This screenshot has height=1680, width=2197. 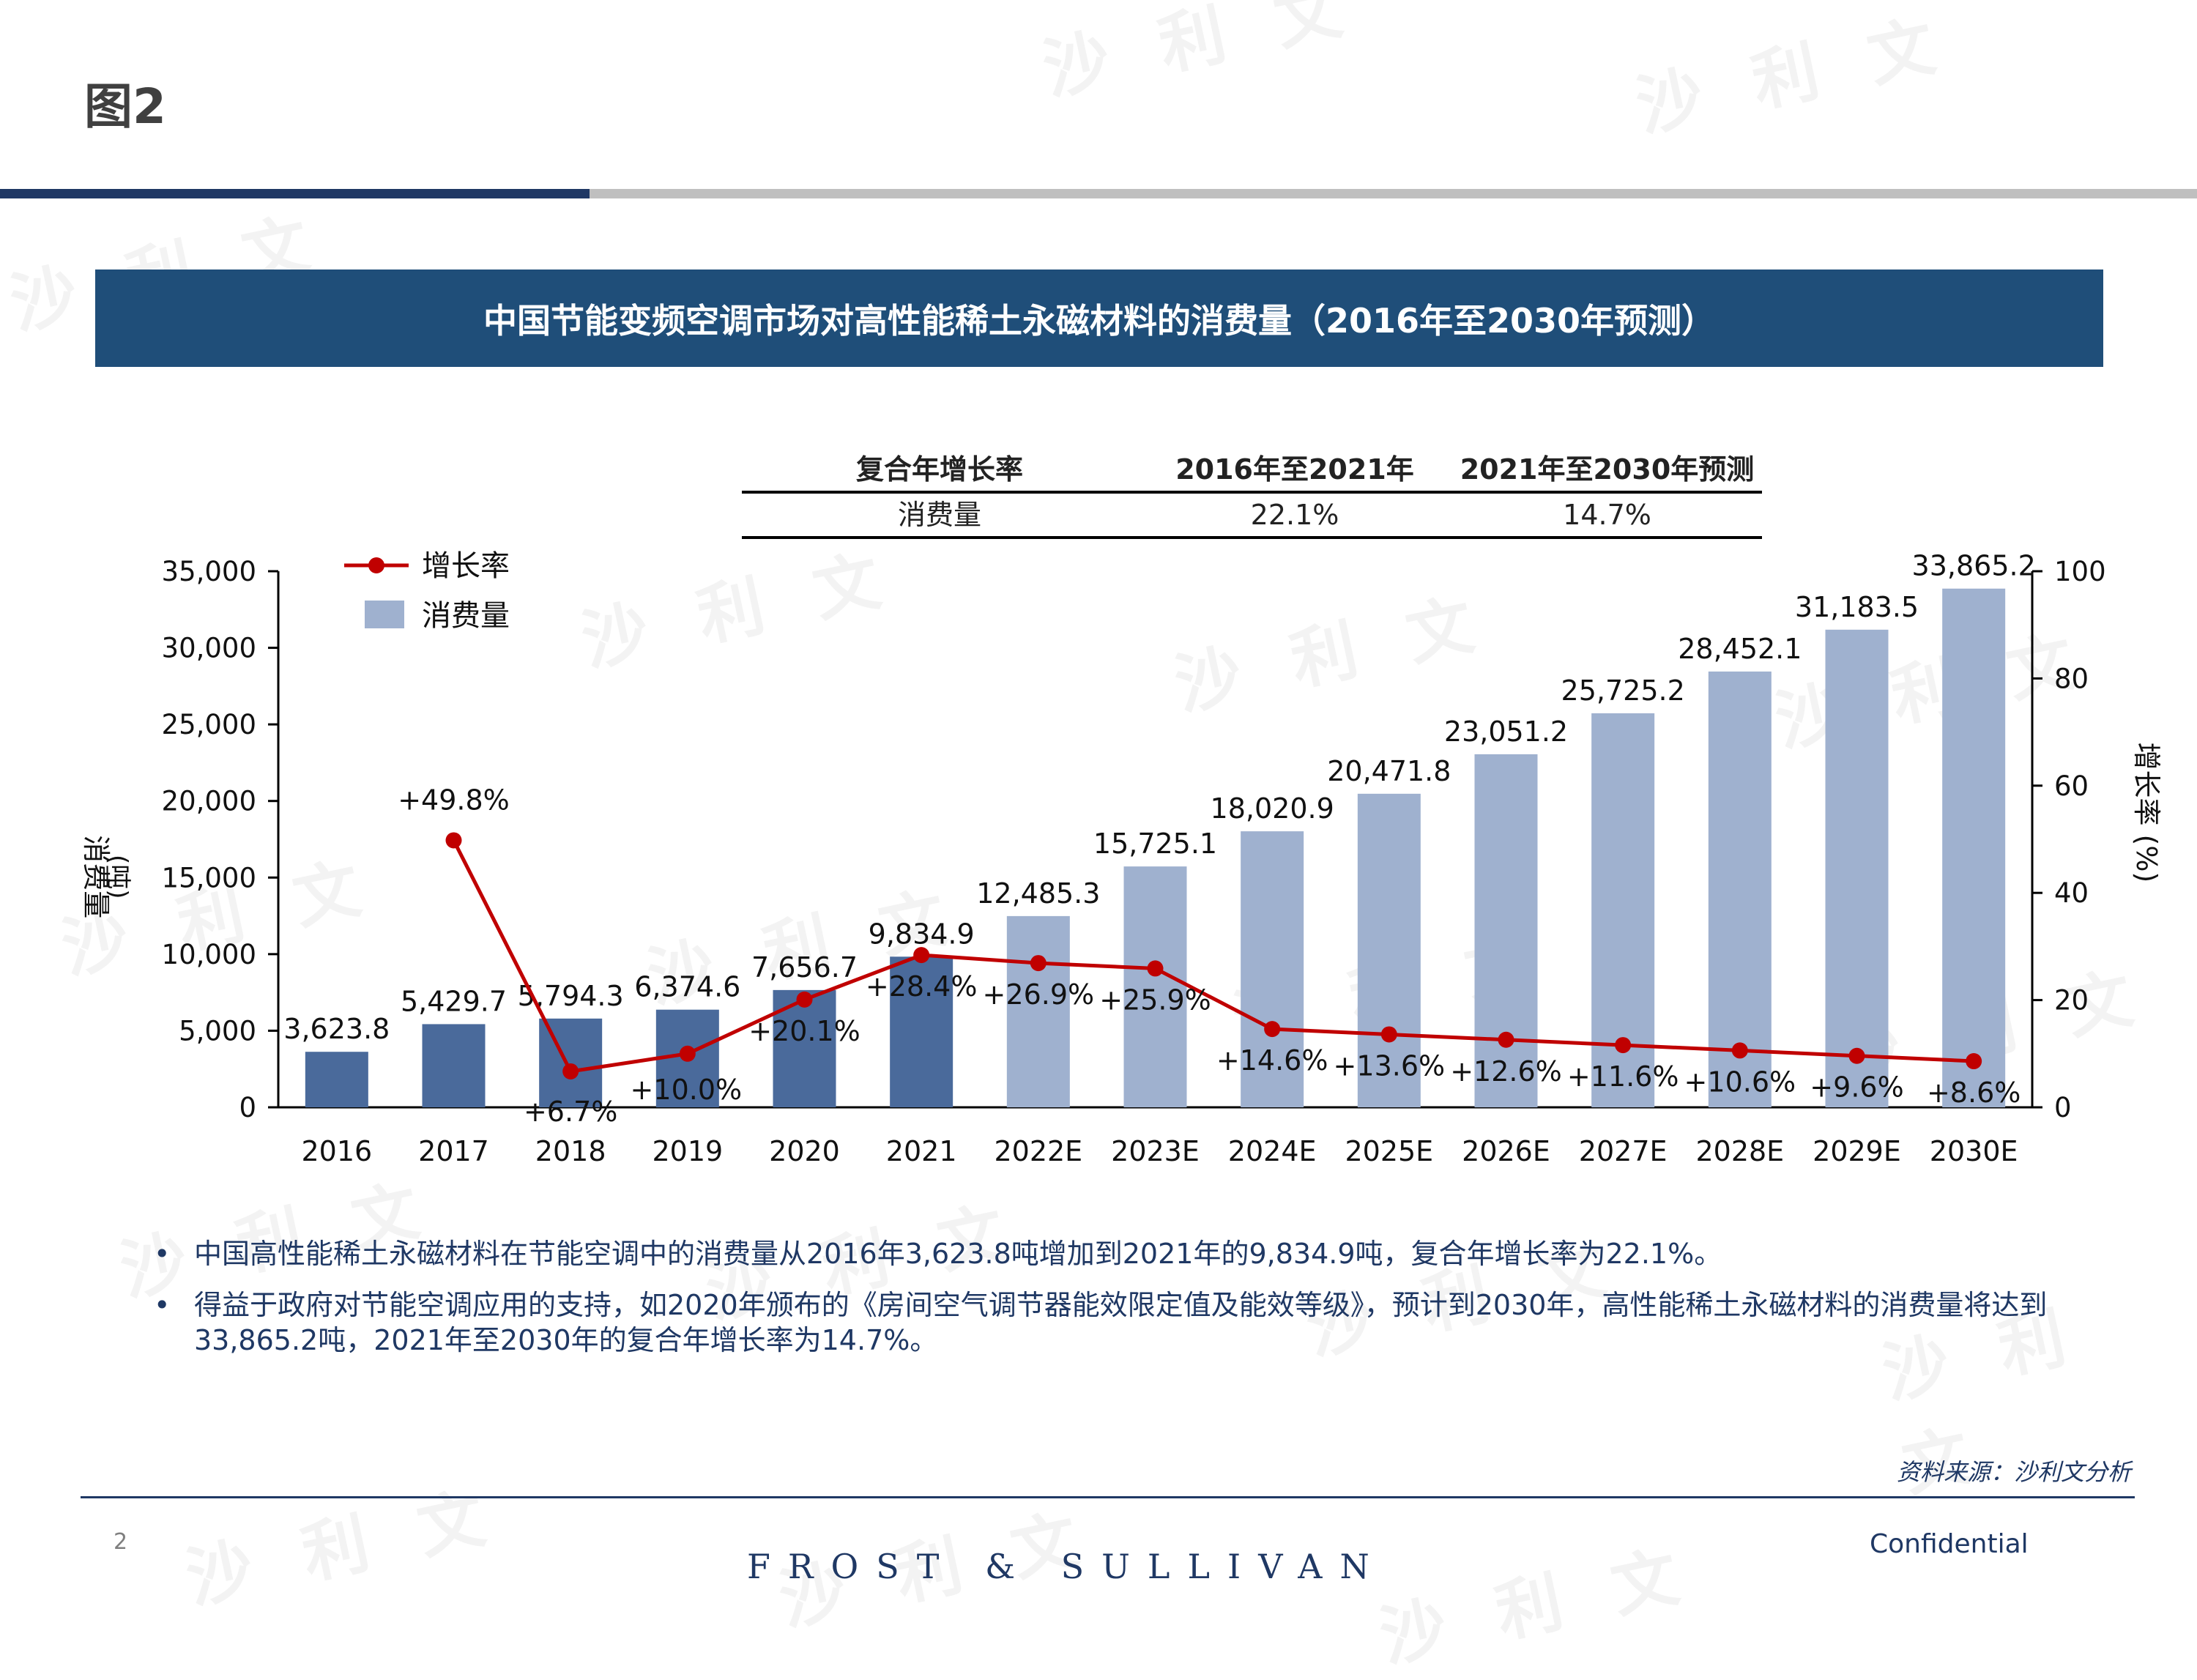 I want to click on bar-2029E, so click(x=1857, y=868).